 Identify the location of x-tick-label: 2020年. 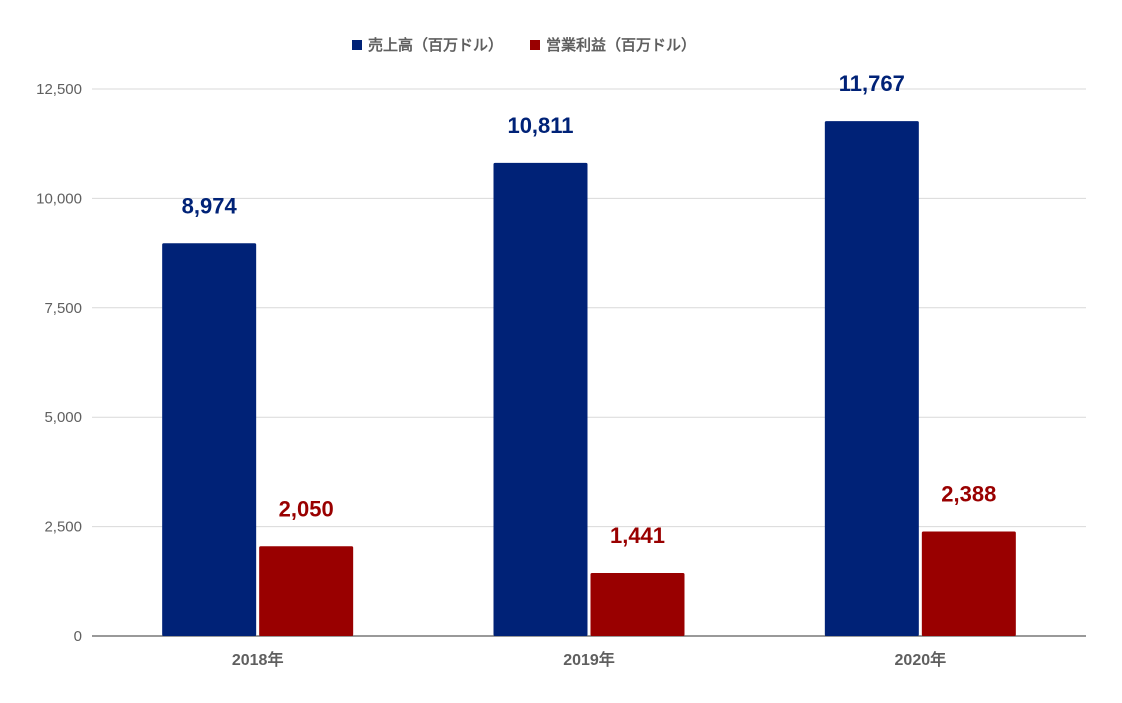
(921, 659).